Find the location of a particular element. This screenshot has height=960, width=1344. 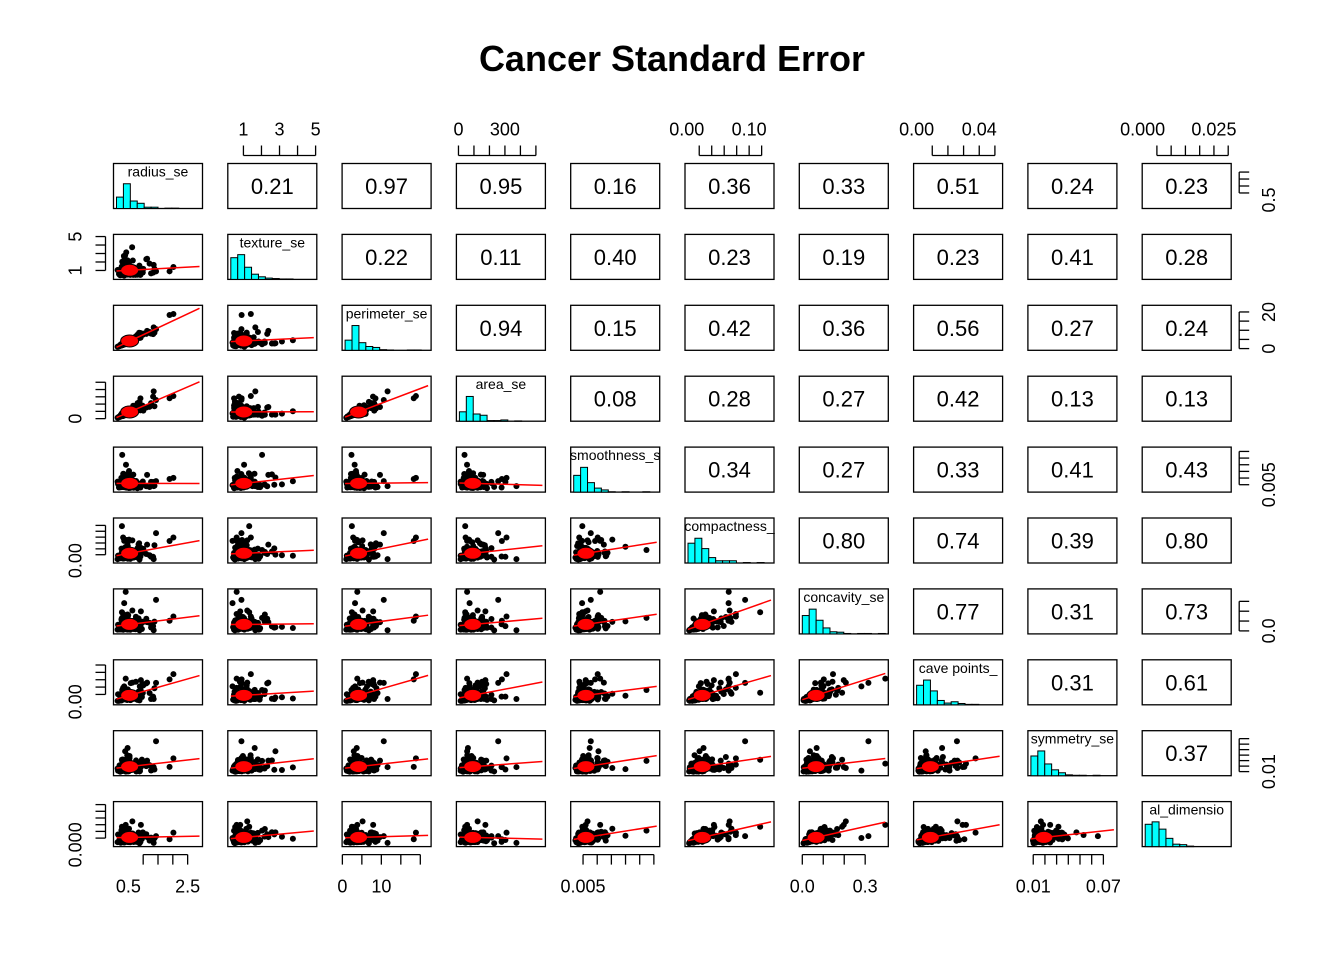

panel-0-5: 0.36 is located at coordinates (729, 186).